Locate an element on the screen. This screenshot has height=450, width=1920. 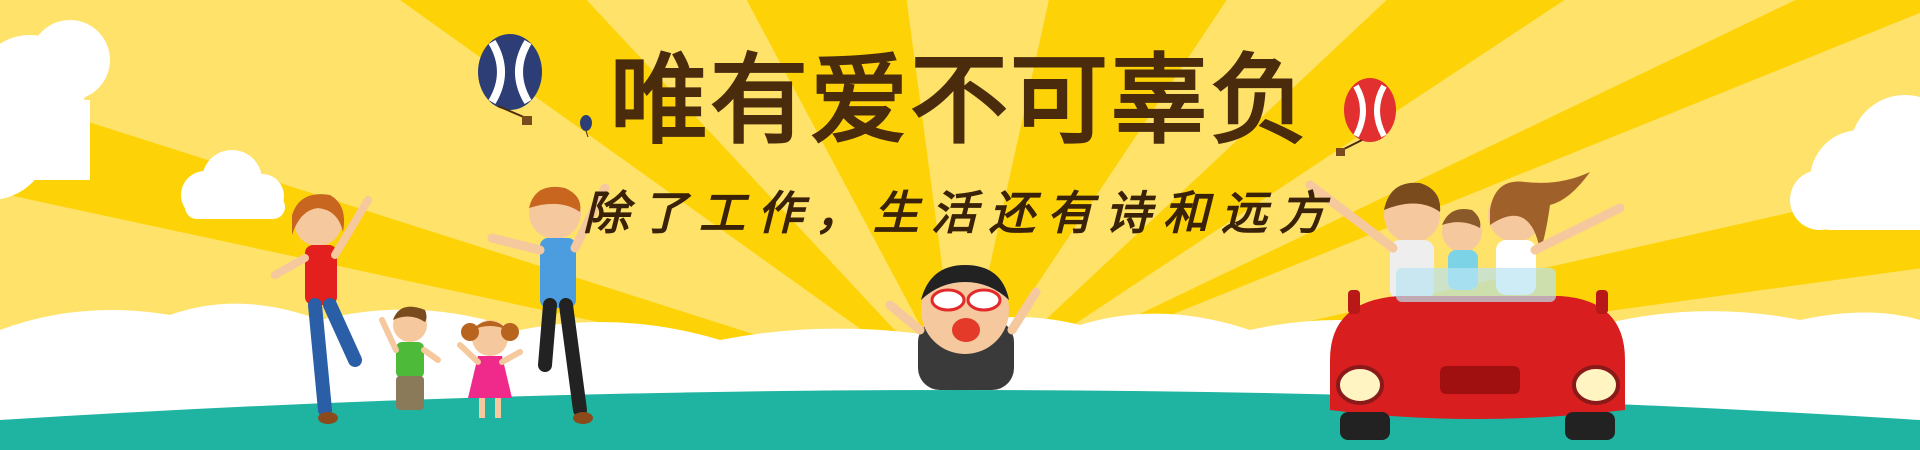
boy-green-shirt-illustration is located at coordinates (410, 358).